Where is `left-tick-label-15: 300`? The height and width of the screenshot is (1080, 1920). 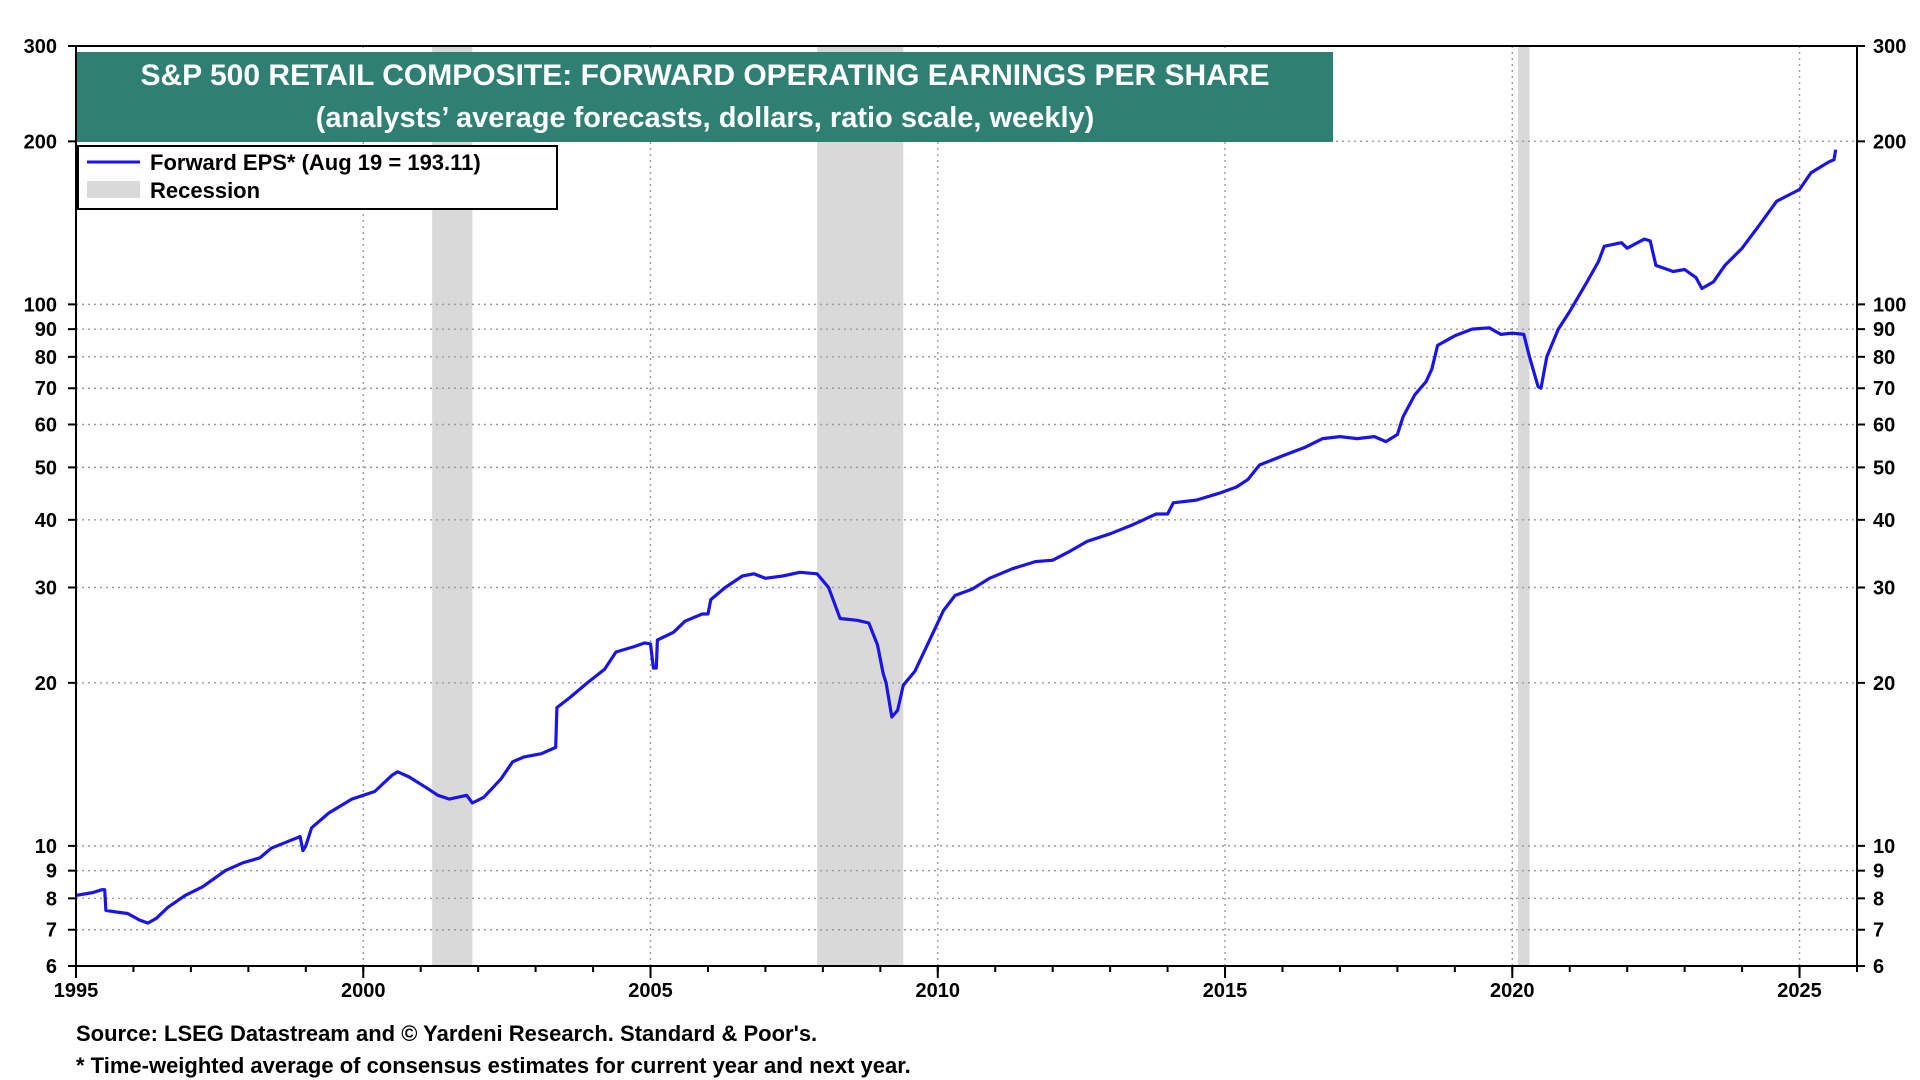 left-tick-label-15: 300 is located at coordinates (40, 47).